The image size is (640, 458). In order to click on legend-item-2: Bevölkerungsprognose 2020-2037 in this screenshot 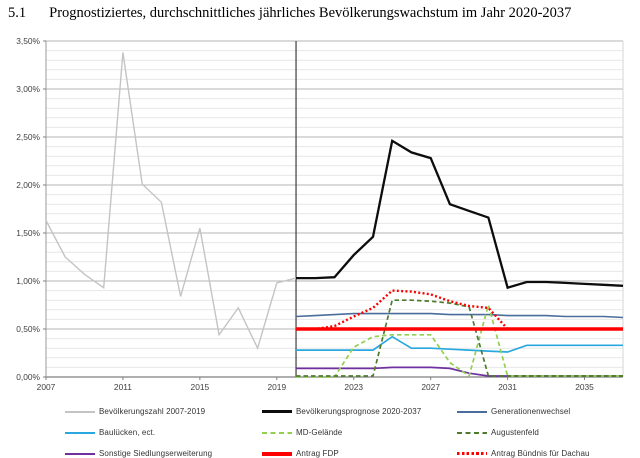, I will do `click(359, 411)`.